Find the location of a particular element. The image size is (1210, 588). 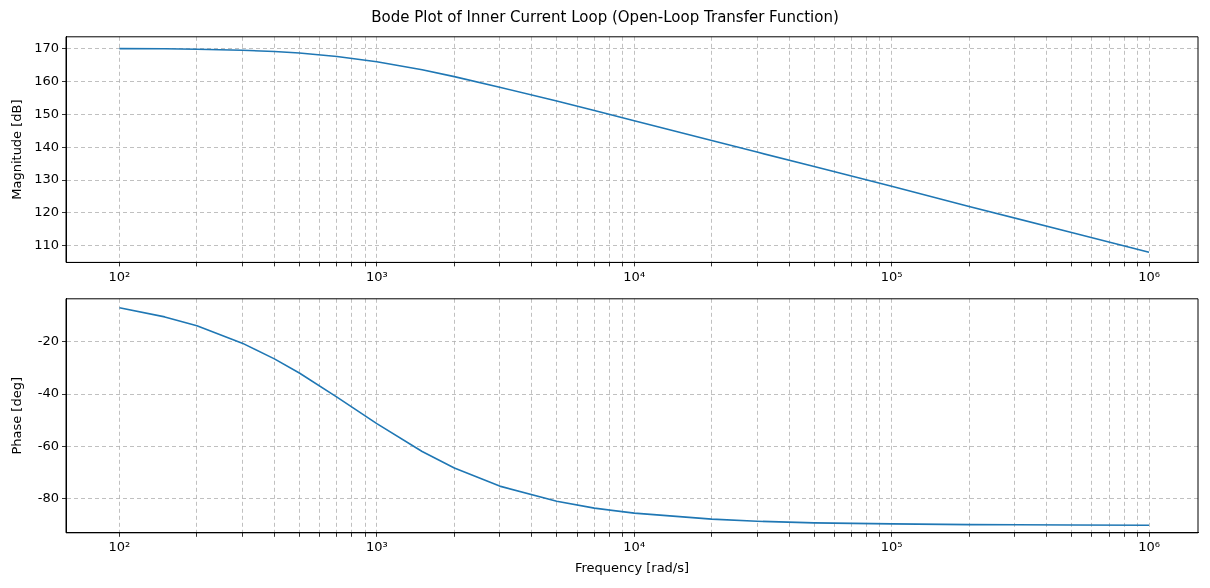

y-axis-title: Phase [deg] is located at coordinates (17, 416).